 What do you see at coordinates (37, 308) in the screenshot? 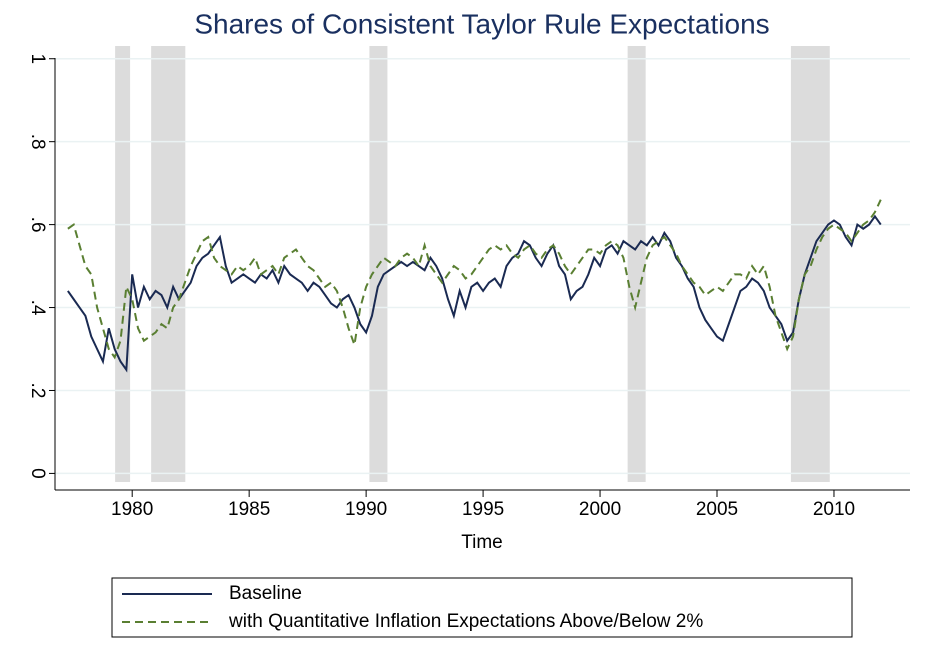
I see `y-tick-label: .4` at bounding box center [37, 308].